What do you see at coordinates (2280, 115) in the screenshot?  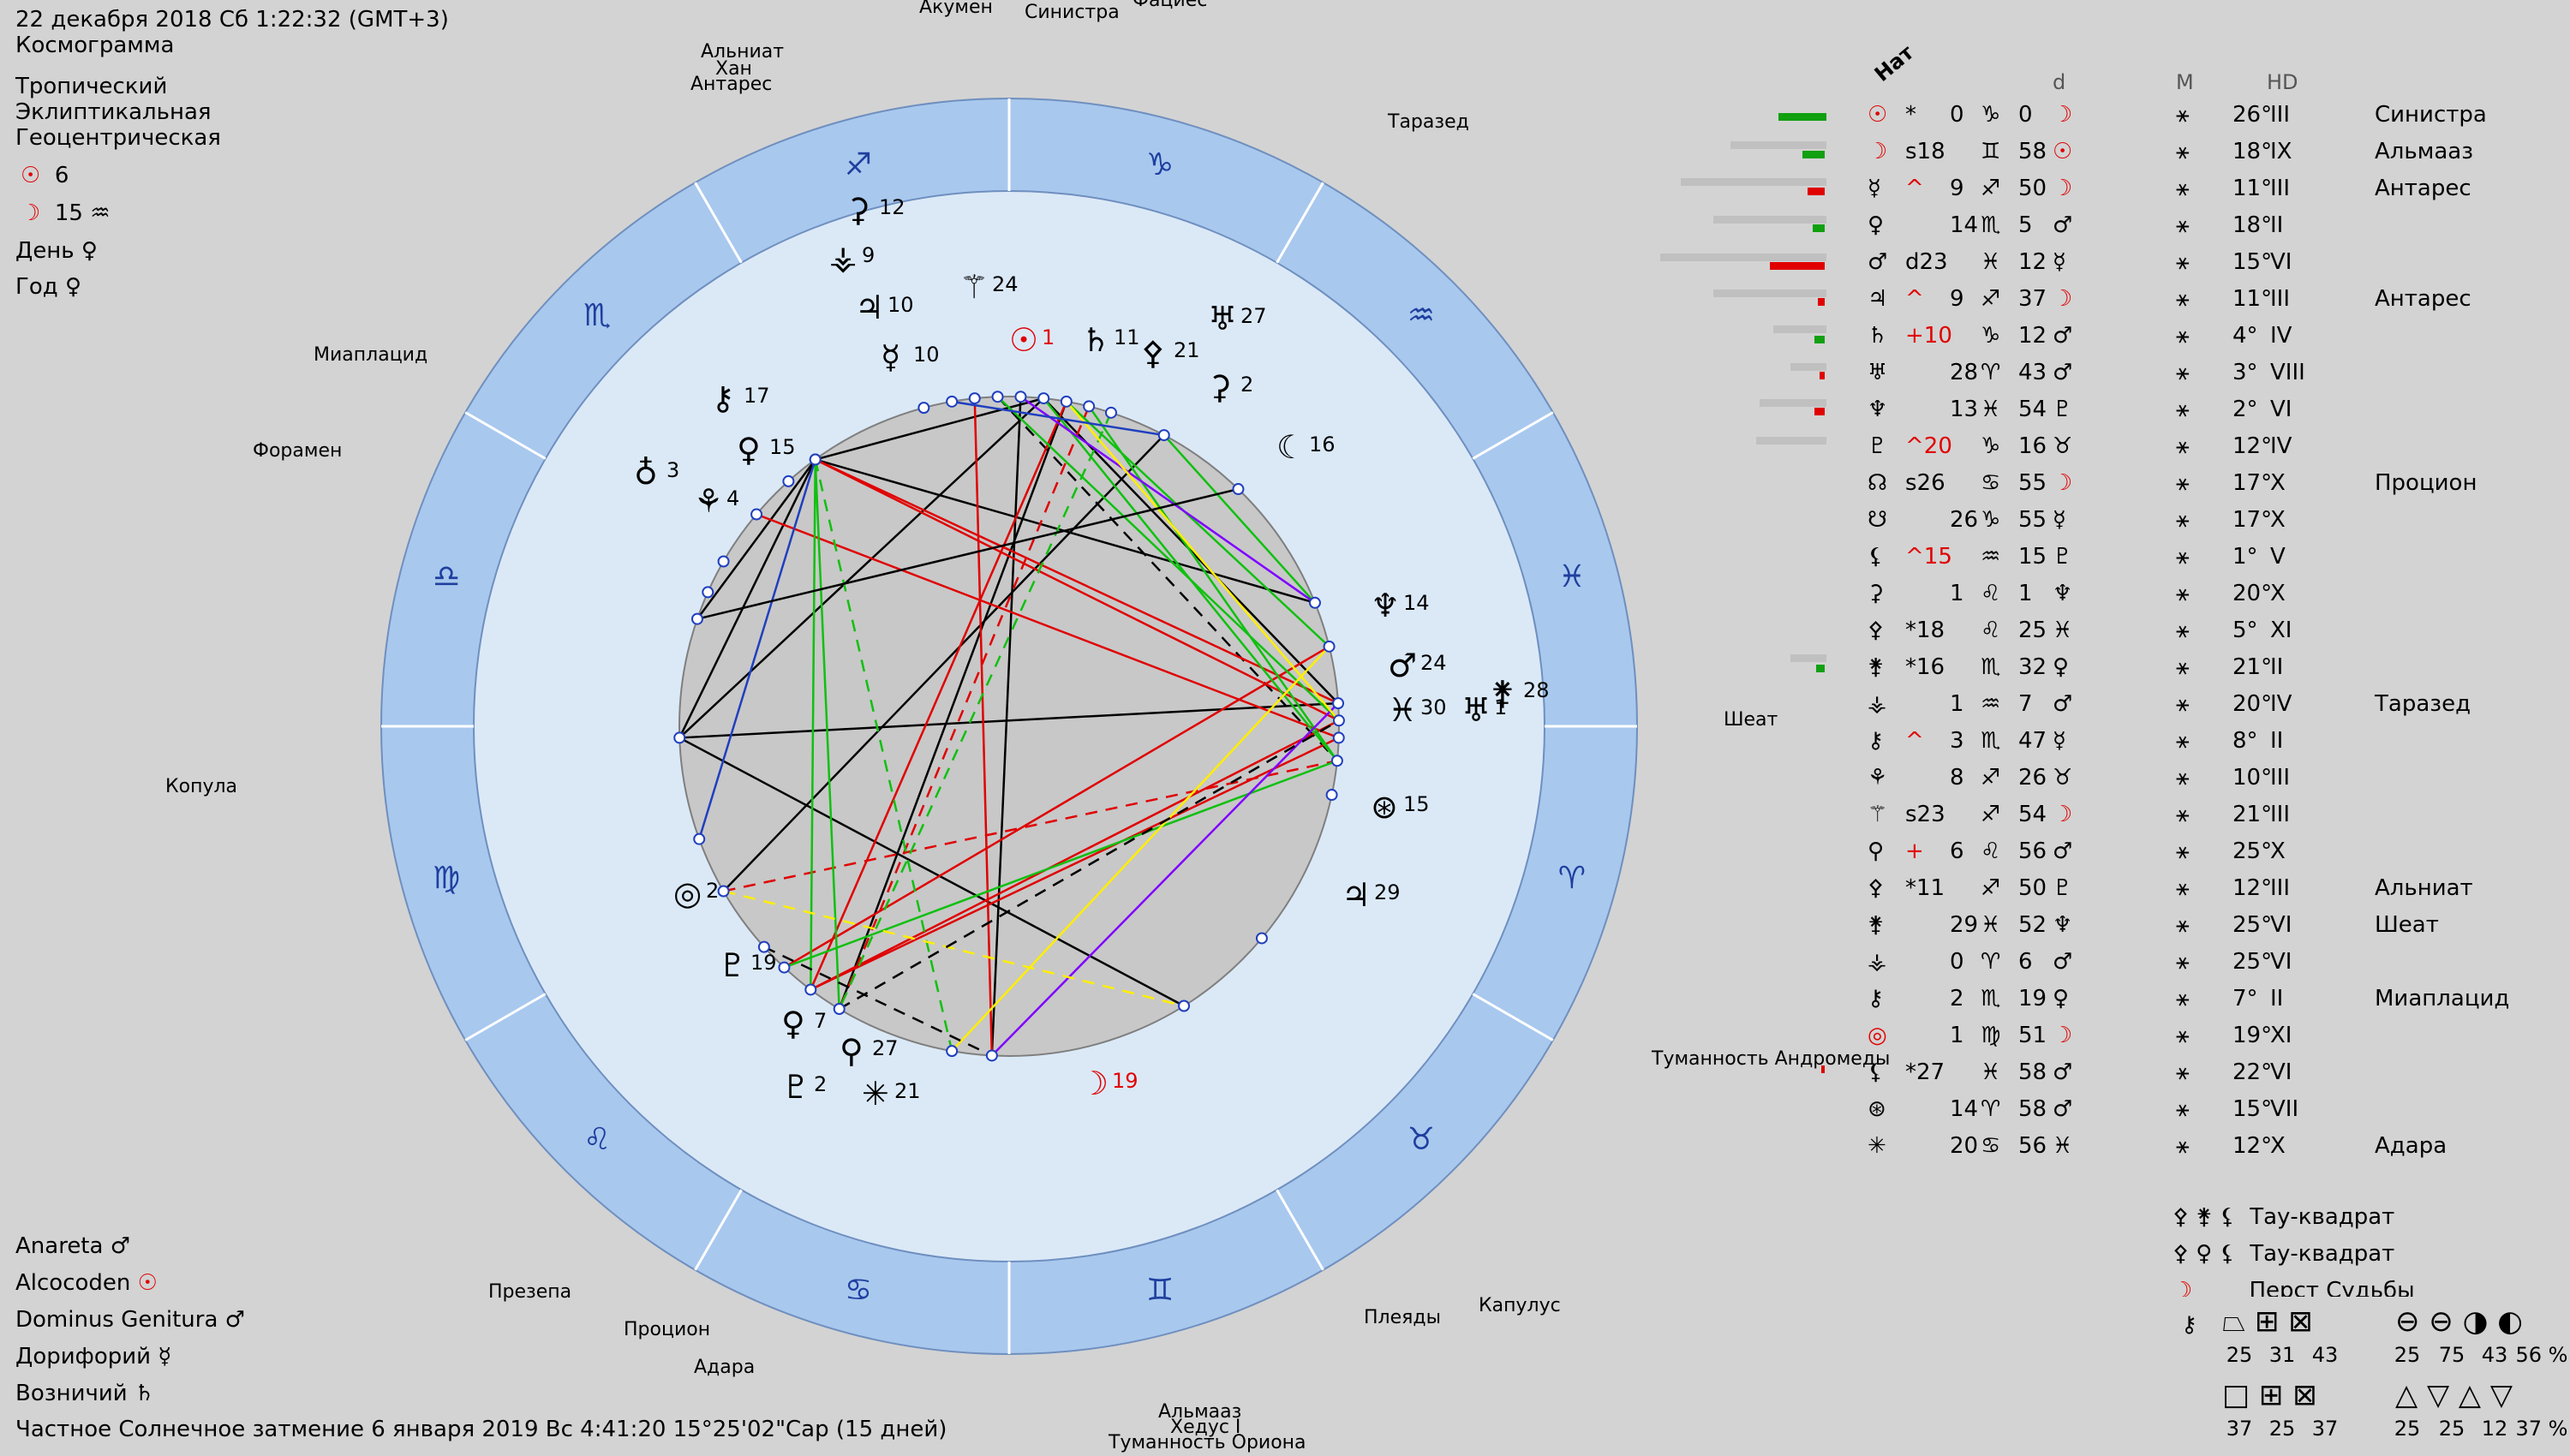 I see `house-number: III` at bounding box center [2280, 115].